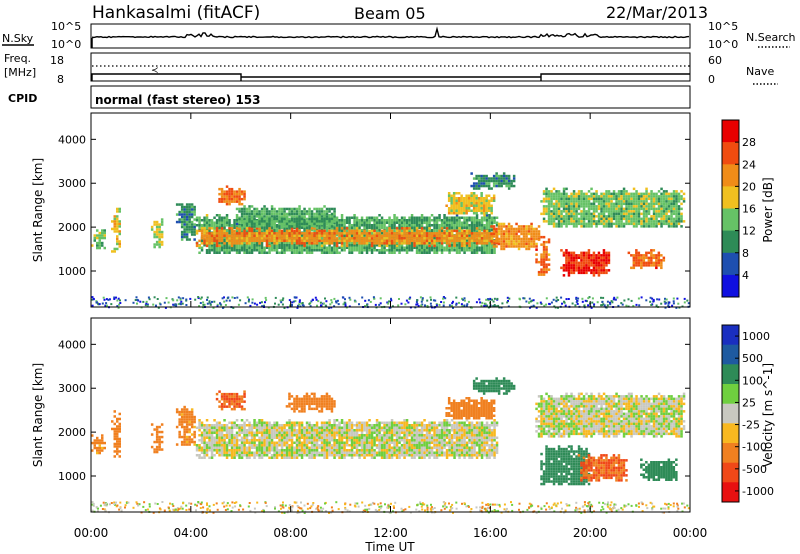 The width and height of the screenshot is (800, 554). Describe the element at coordinates (749, 209) in the screenshot. I see `colorbar-tick-label: 16` at that location.